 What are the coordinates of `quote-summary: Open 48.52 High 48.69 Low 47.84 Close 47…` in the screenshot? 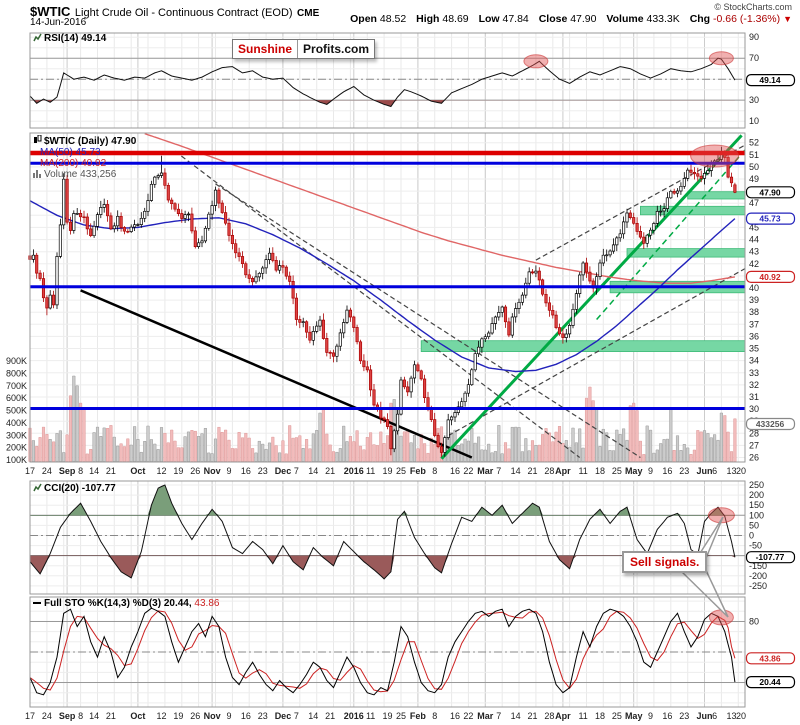 It's located at (567, 19).